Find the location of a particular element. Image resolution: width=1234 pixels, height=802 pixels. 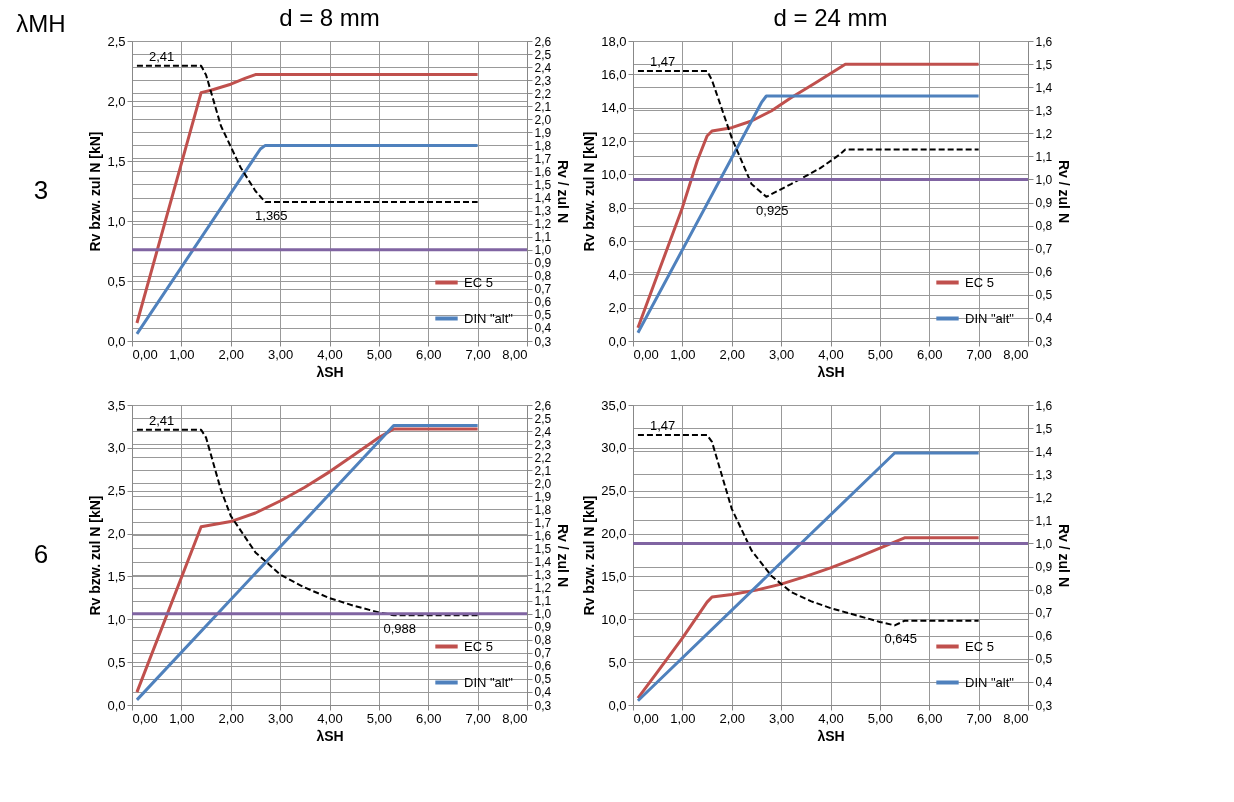

y-tick-label: 6,0 is located at coordinates (617, 241).